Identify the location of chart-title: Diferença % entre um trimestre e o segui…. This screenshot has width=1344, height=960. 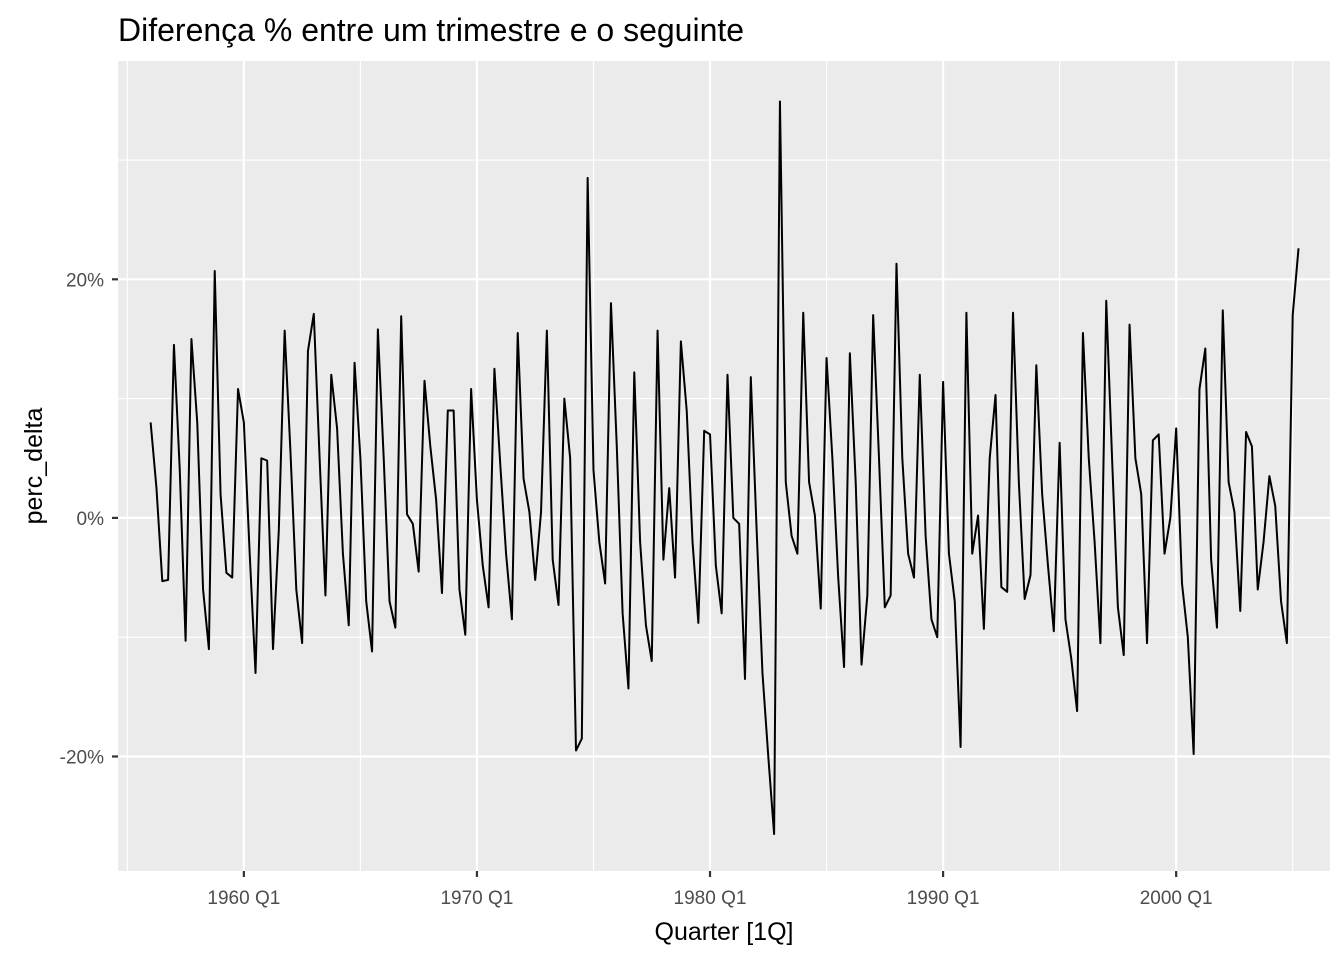
(431, 30).